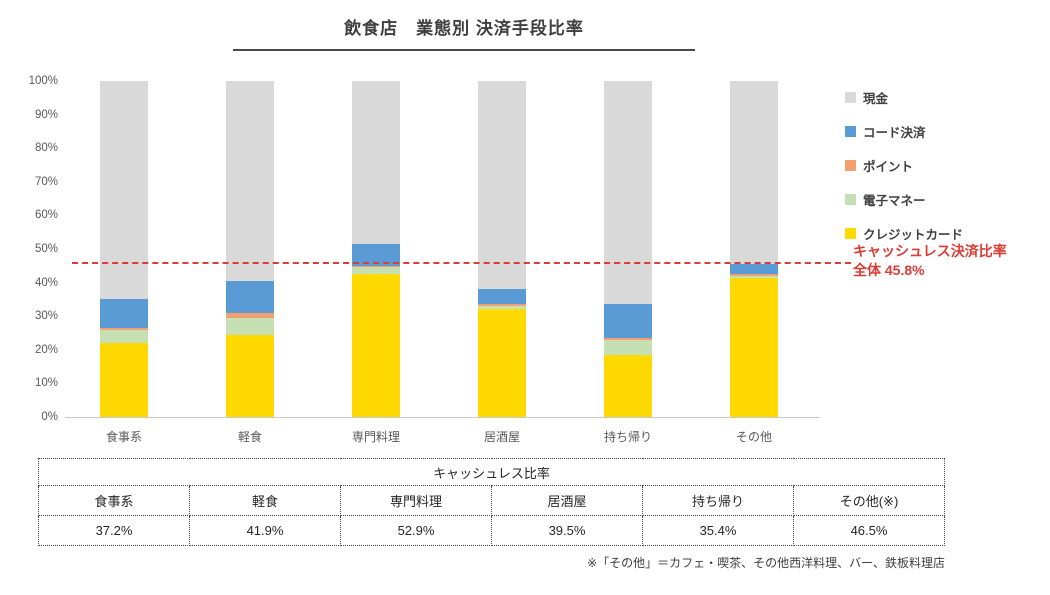  Describe the element at coordinates (904, 97) in the screenshot. I see `legend-item: 現金` at that location.